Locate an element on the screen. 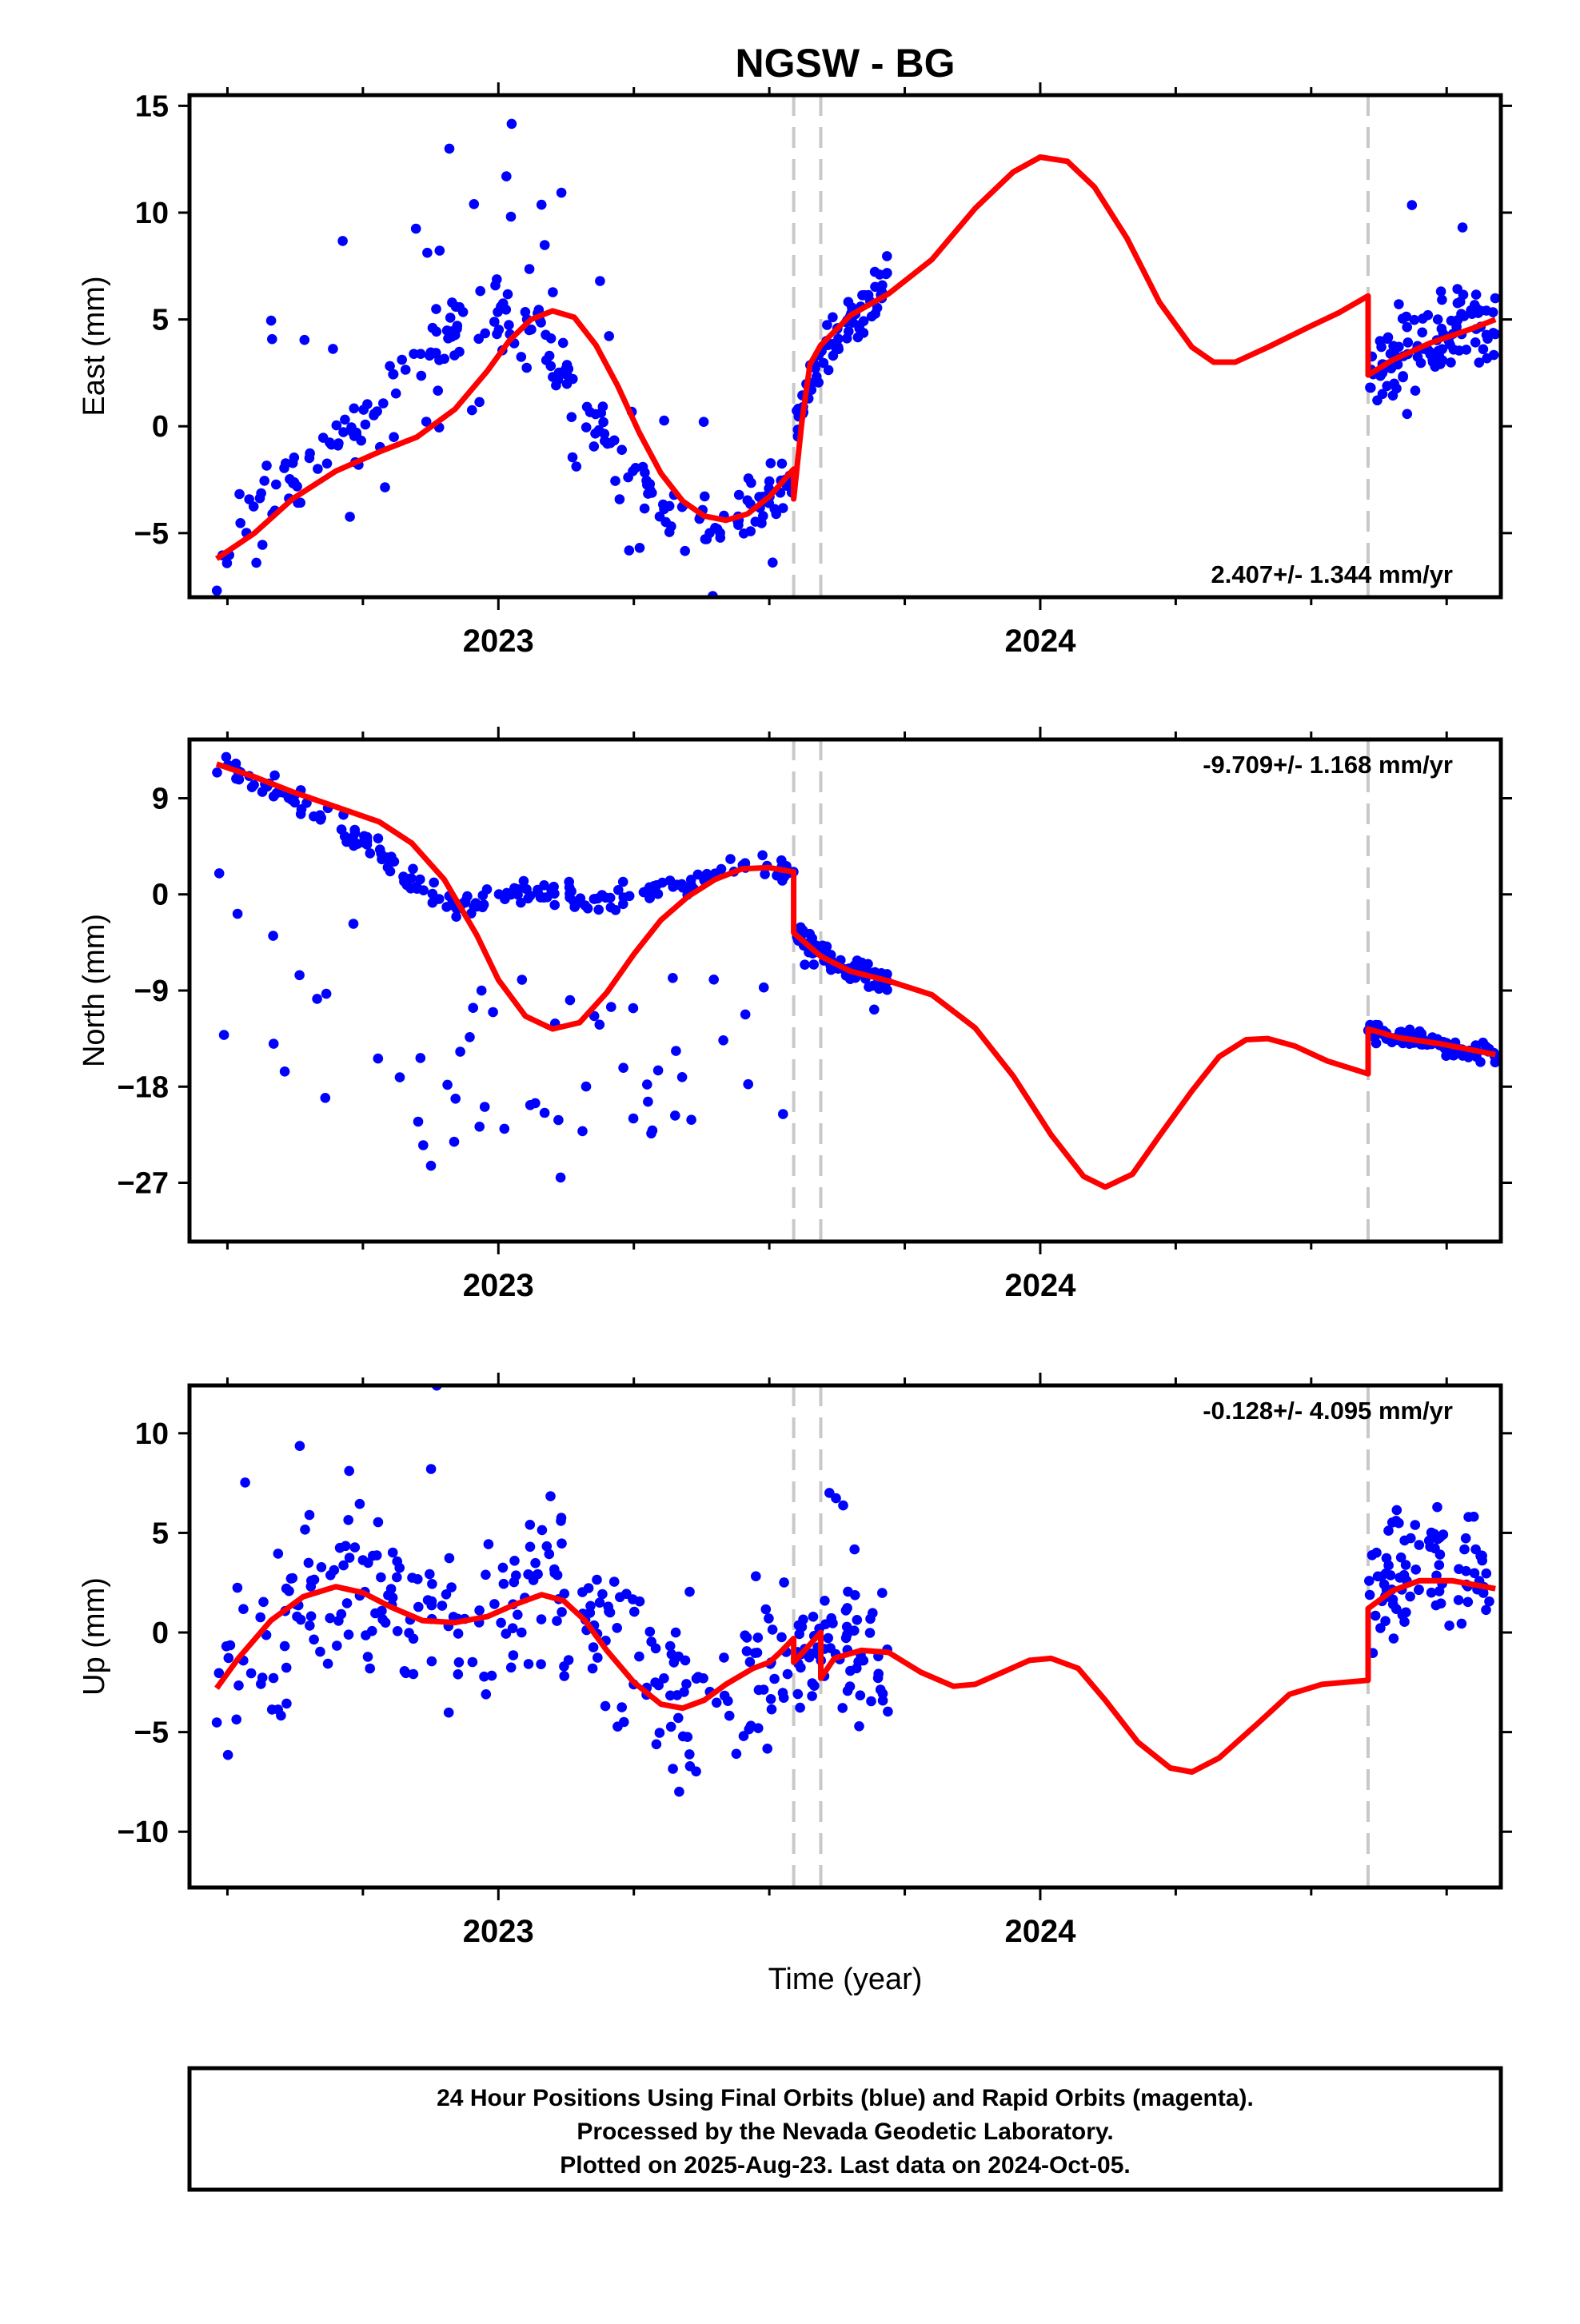  north-model-line is located at coordinates (856, 976).